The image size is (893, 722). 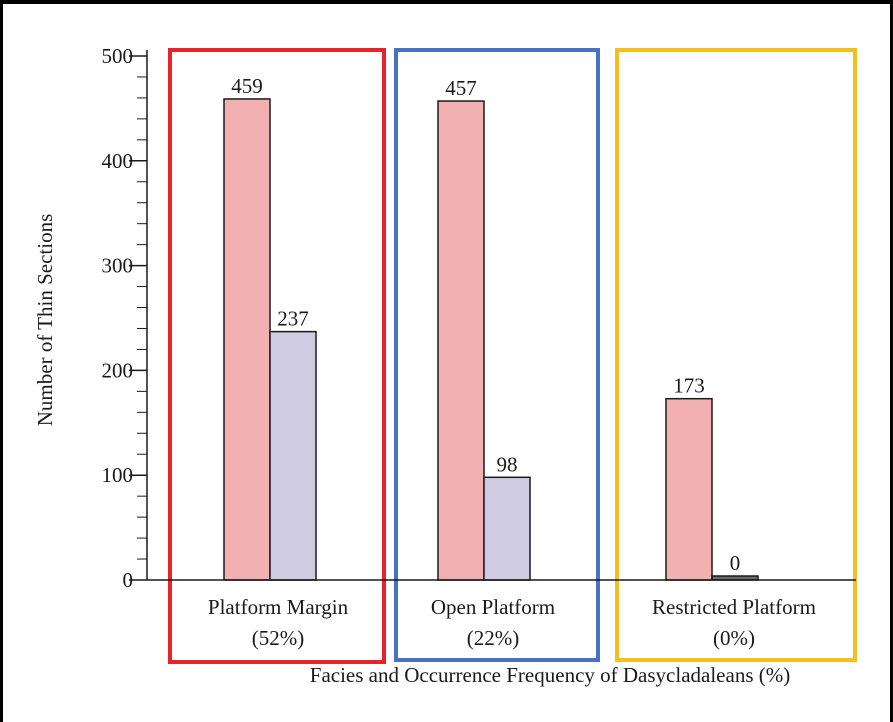 I want to click on data-label: 457, so click(x=461, y=88).